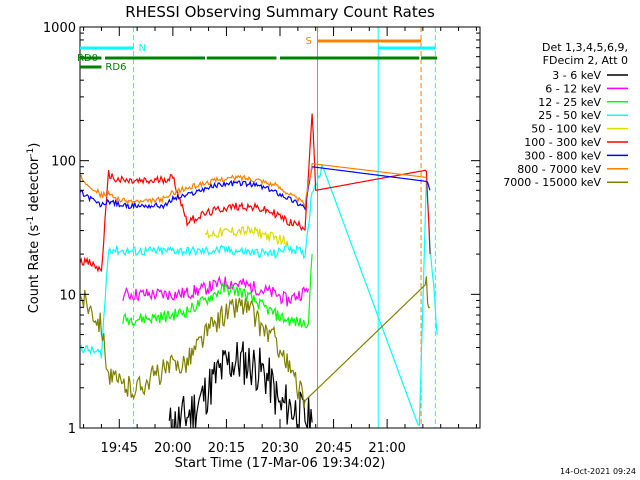  Describe the element at coordinates (333, 448) in the screenshot. I see `x-tick-label-4: 20:45` at that location.